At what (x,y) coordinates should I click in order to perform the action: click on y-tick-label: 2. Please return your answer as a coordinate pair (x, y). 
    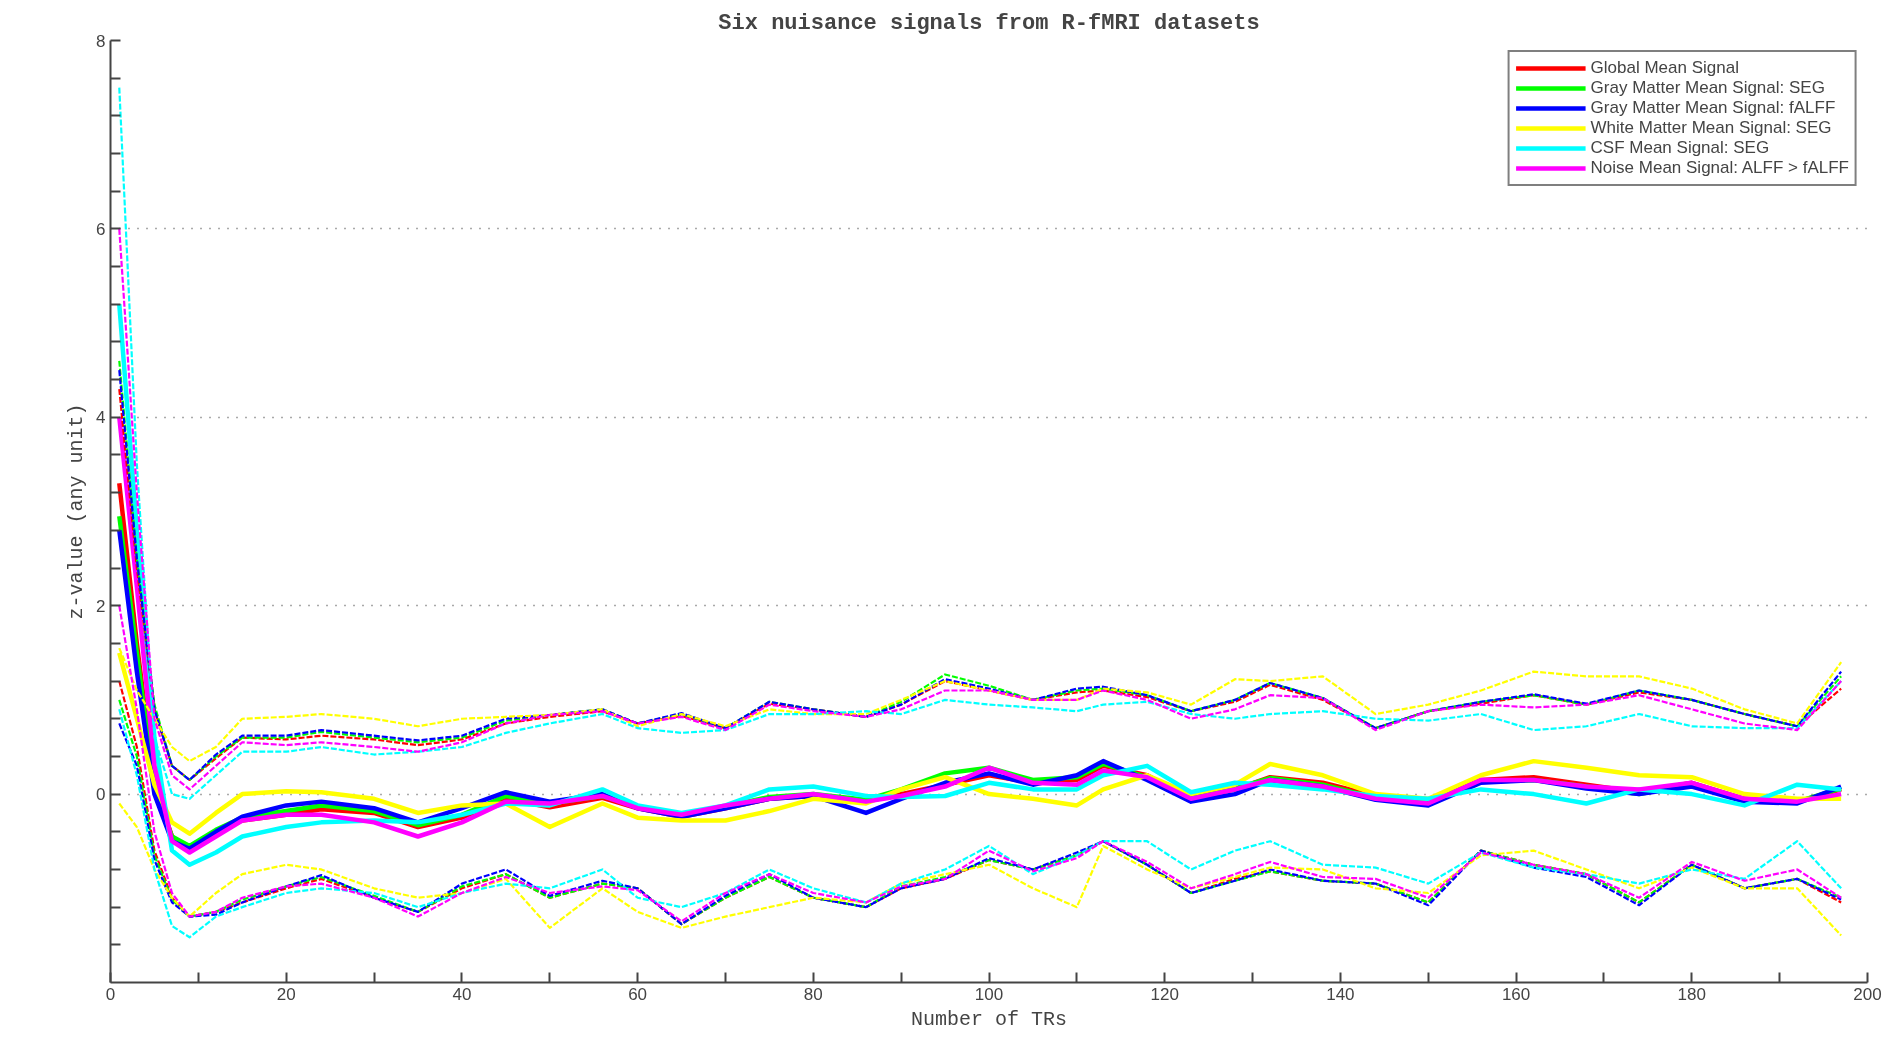
    Looking at the image, I should click on (101, 606).